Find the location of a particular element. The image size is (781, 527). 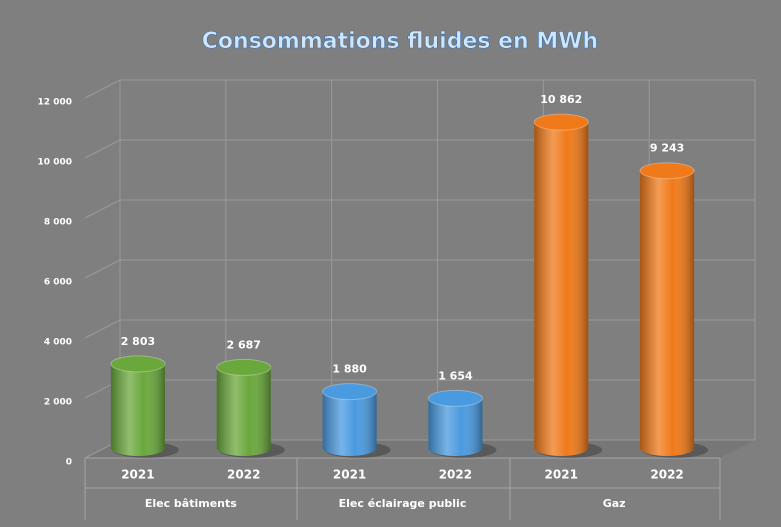

y-tick-label: 8 000 is located at coordinates (58, 223).